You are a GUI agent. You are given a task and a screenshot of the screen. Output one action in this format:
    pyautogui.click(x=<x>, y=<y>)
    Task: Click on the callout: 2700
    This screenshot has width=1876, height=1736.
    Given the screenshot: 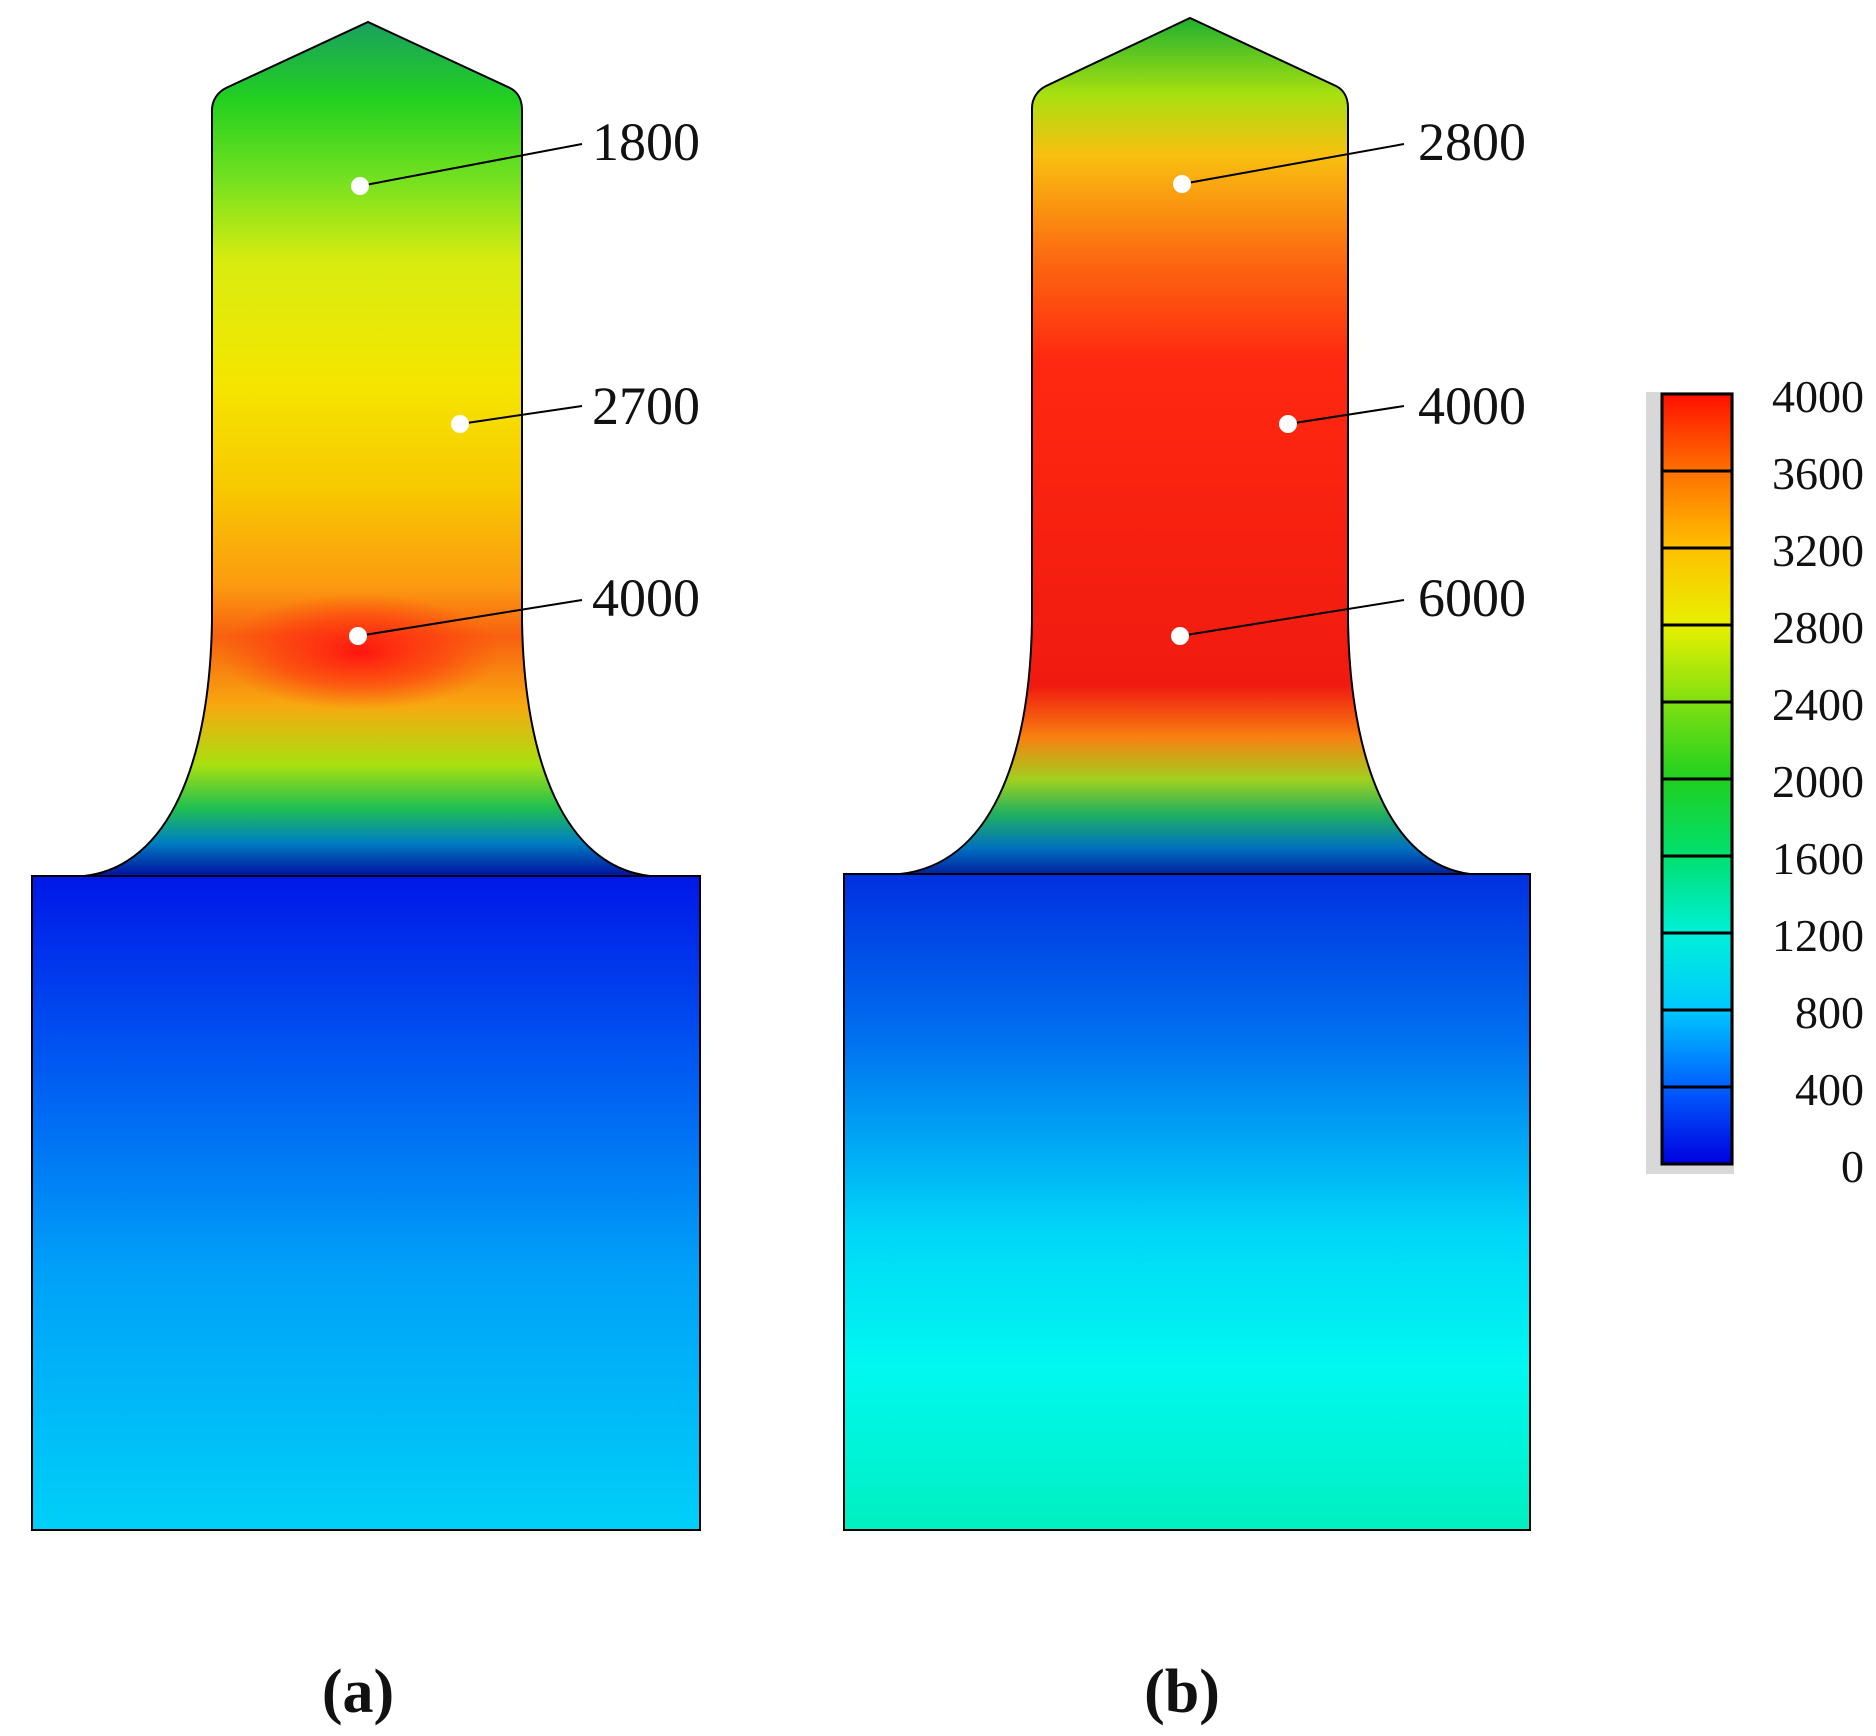 What is the action you would take?
    pyautogui.click(x=575, y=406)
    